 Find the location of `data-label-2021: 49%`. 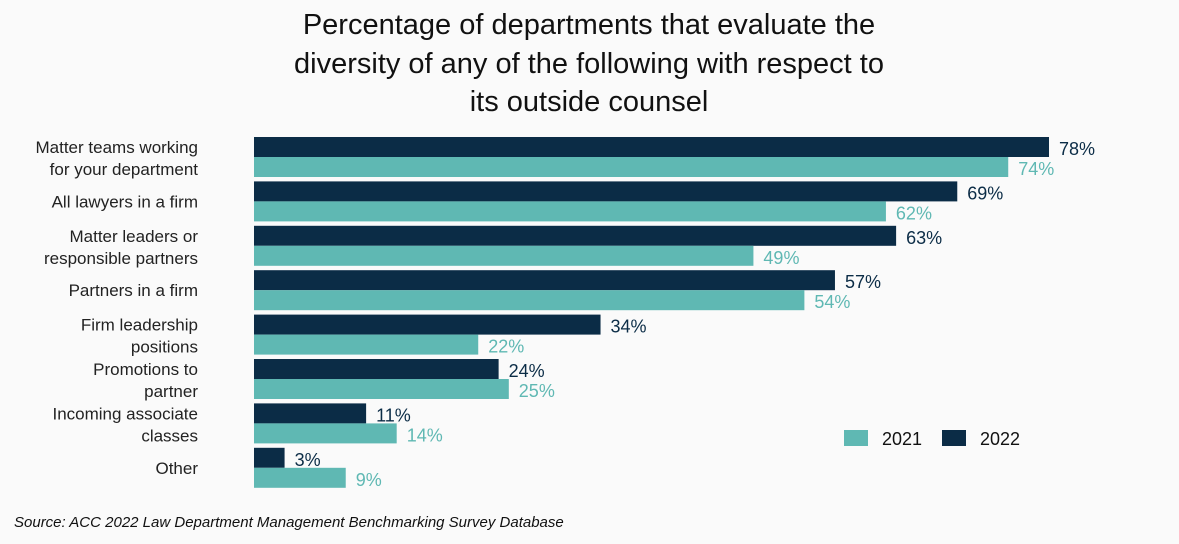

data-label-2021: 49% is located at coordinates (781, 258).